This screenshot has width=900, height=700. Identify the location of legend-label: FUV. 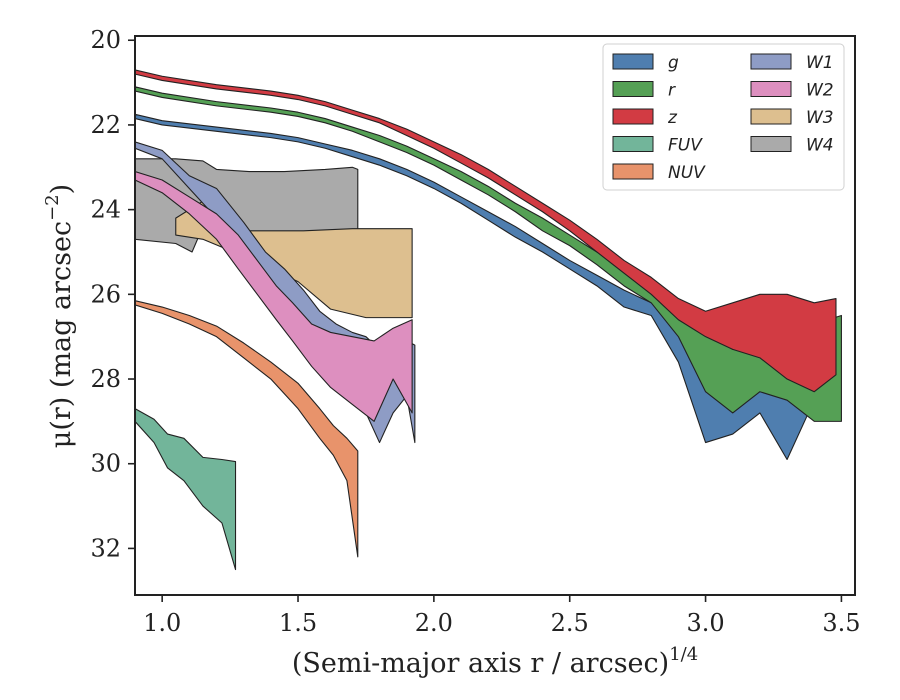
(685, 146).